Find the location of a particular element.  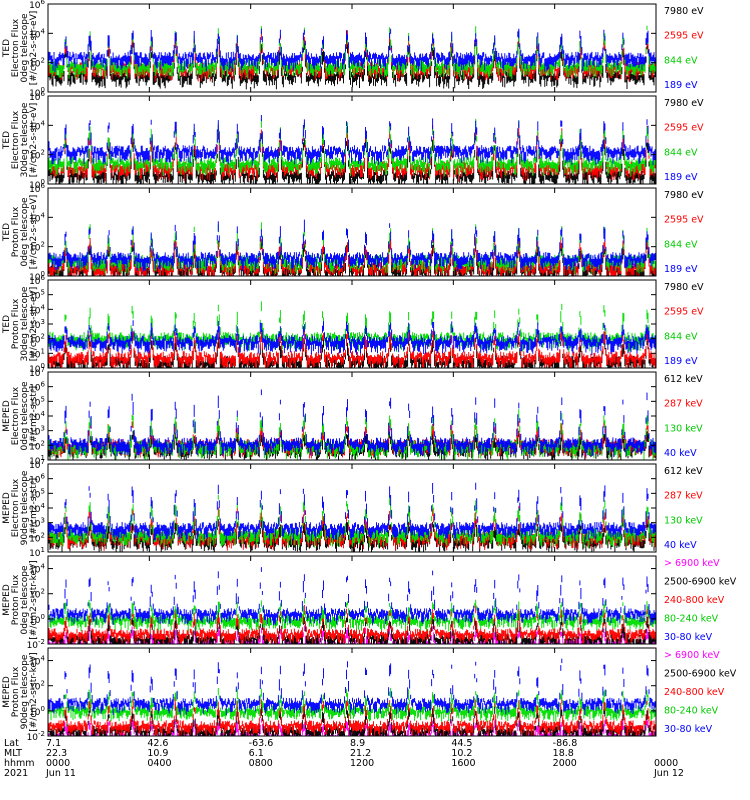

x-axis-value: -63.6 is located at coordinates (261, 743).